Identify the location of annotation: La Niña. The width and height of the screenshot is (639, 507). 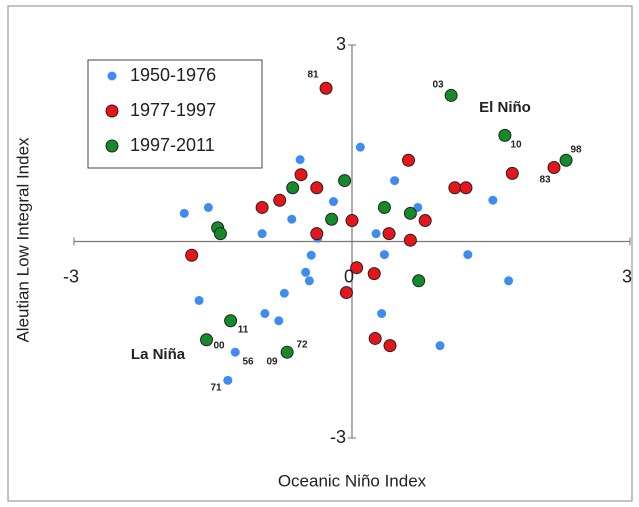
(158, 354).